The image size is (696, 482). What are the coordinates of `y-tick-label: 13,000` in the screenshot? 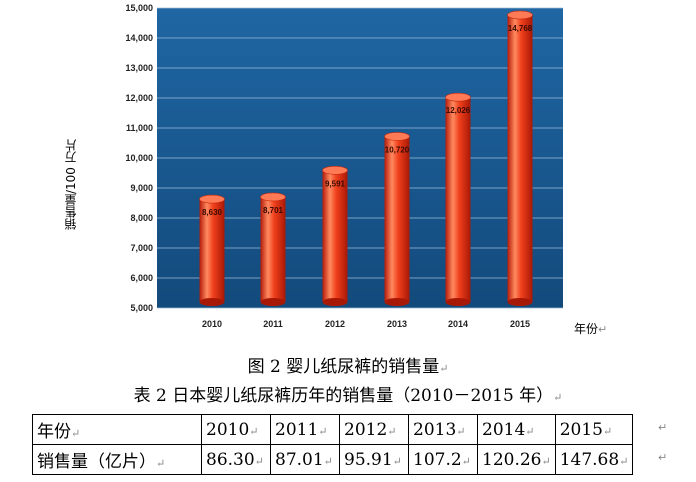 It's located at (139, 68).